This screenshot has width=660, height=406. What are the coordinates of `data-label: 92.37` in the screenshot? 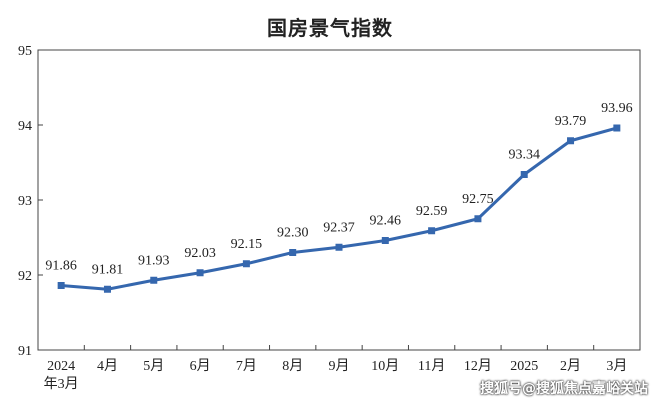 It's located at (339, 227).